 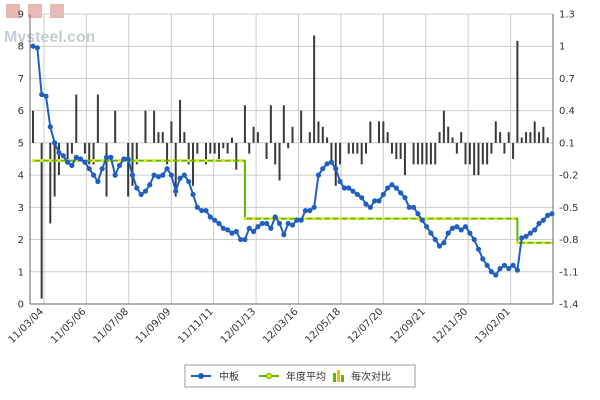 What do you see at coordinates (408, 326) in the screenshot?
I see `x-tick-label: 12/09/21` at bounding box center [408, 326].